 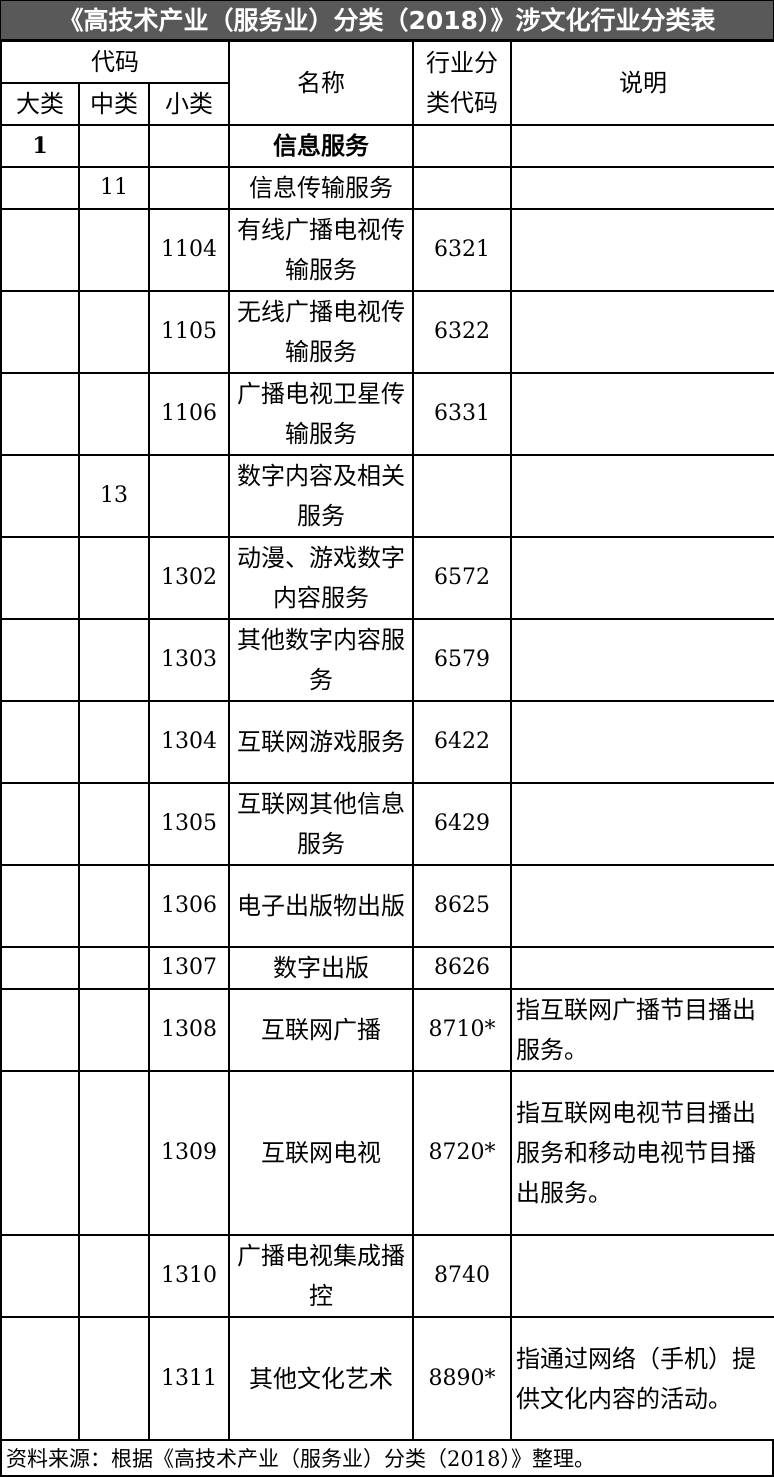 I want to click on table-row: 1308 互联网广播 8710* 指互联网广播节目播出服务。, so click(x=387, y=1030).